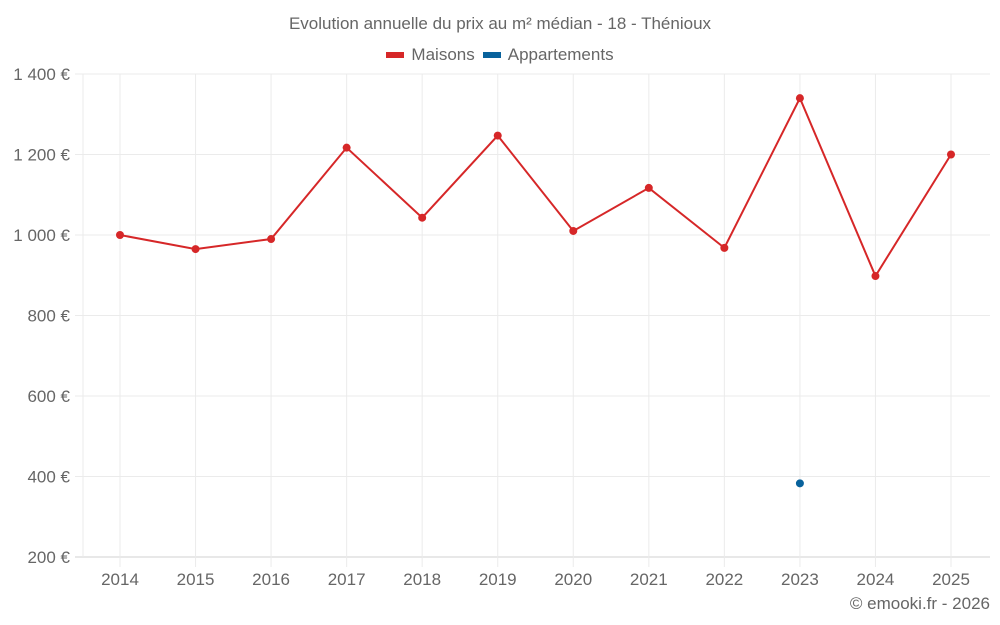 Image resolution: width=1000 pixels, height=625 pixels. What do you see at coordinates (48, 316) in the screenshot?
I see `y-tick-label: 800 €` at bounding box center [48, 316].